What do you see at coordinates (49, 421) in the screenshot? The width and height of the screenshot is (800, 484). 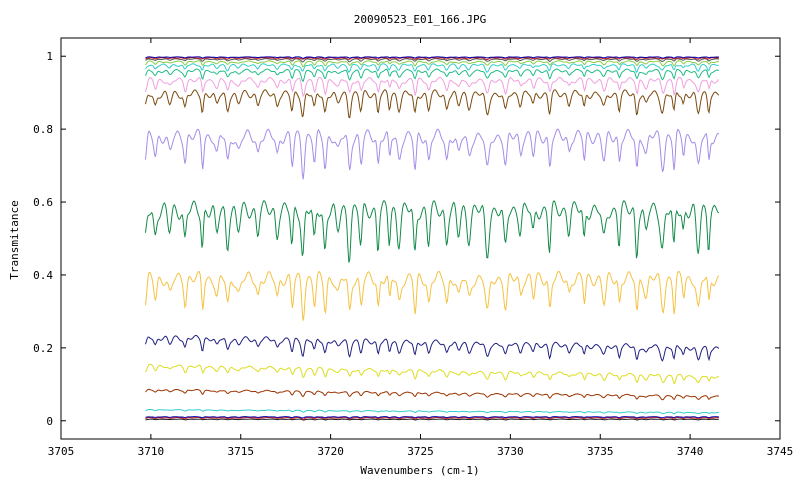 I see `y-tick-label: 0` at bounding box center [49, 421].